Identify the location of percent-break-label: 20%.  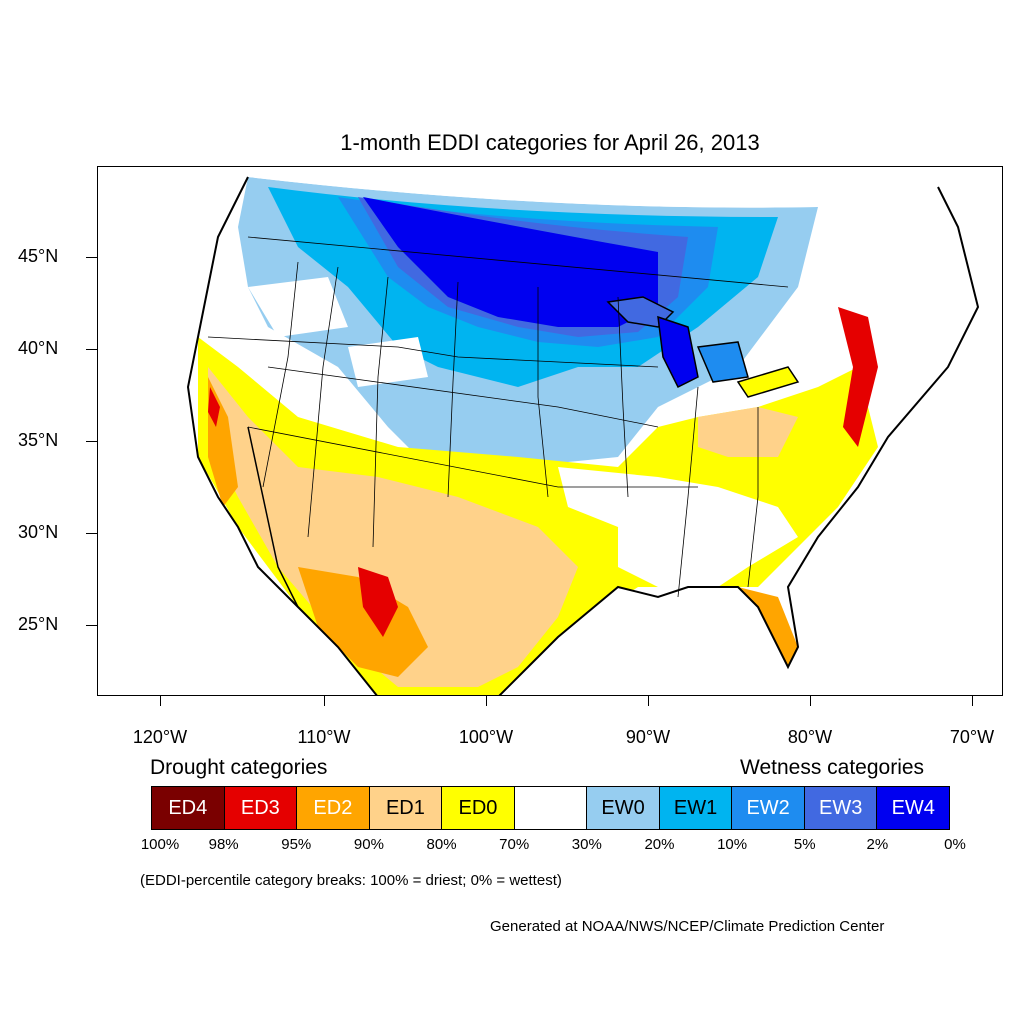
(659, 844).